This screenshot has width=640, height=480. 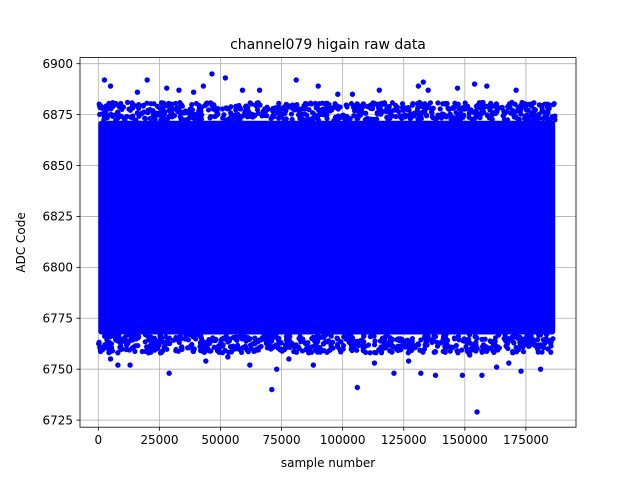 What do you see at coordinates (220, 440) in the screenshot?
I see `x-tick-label: 50000` at bounding box center [220, 440].